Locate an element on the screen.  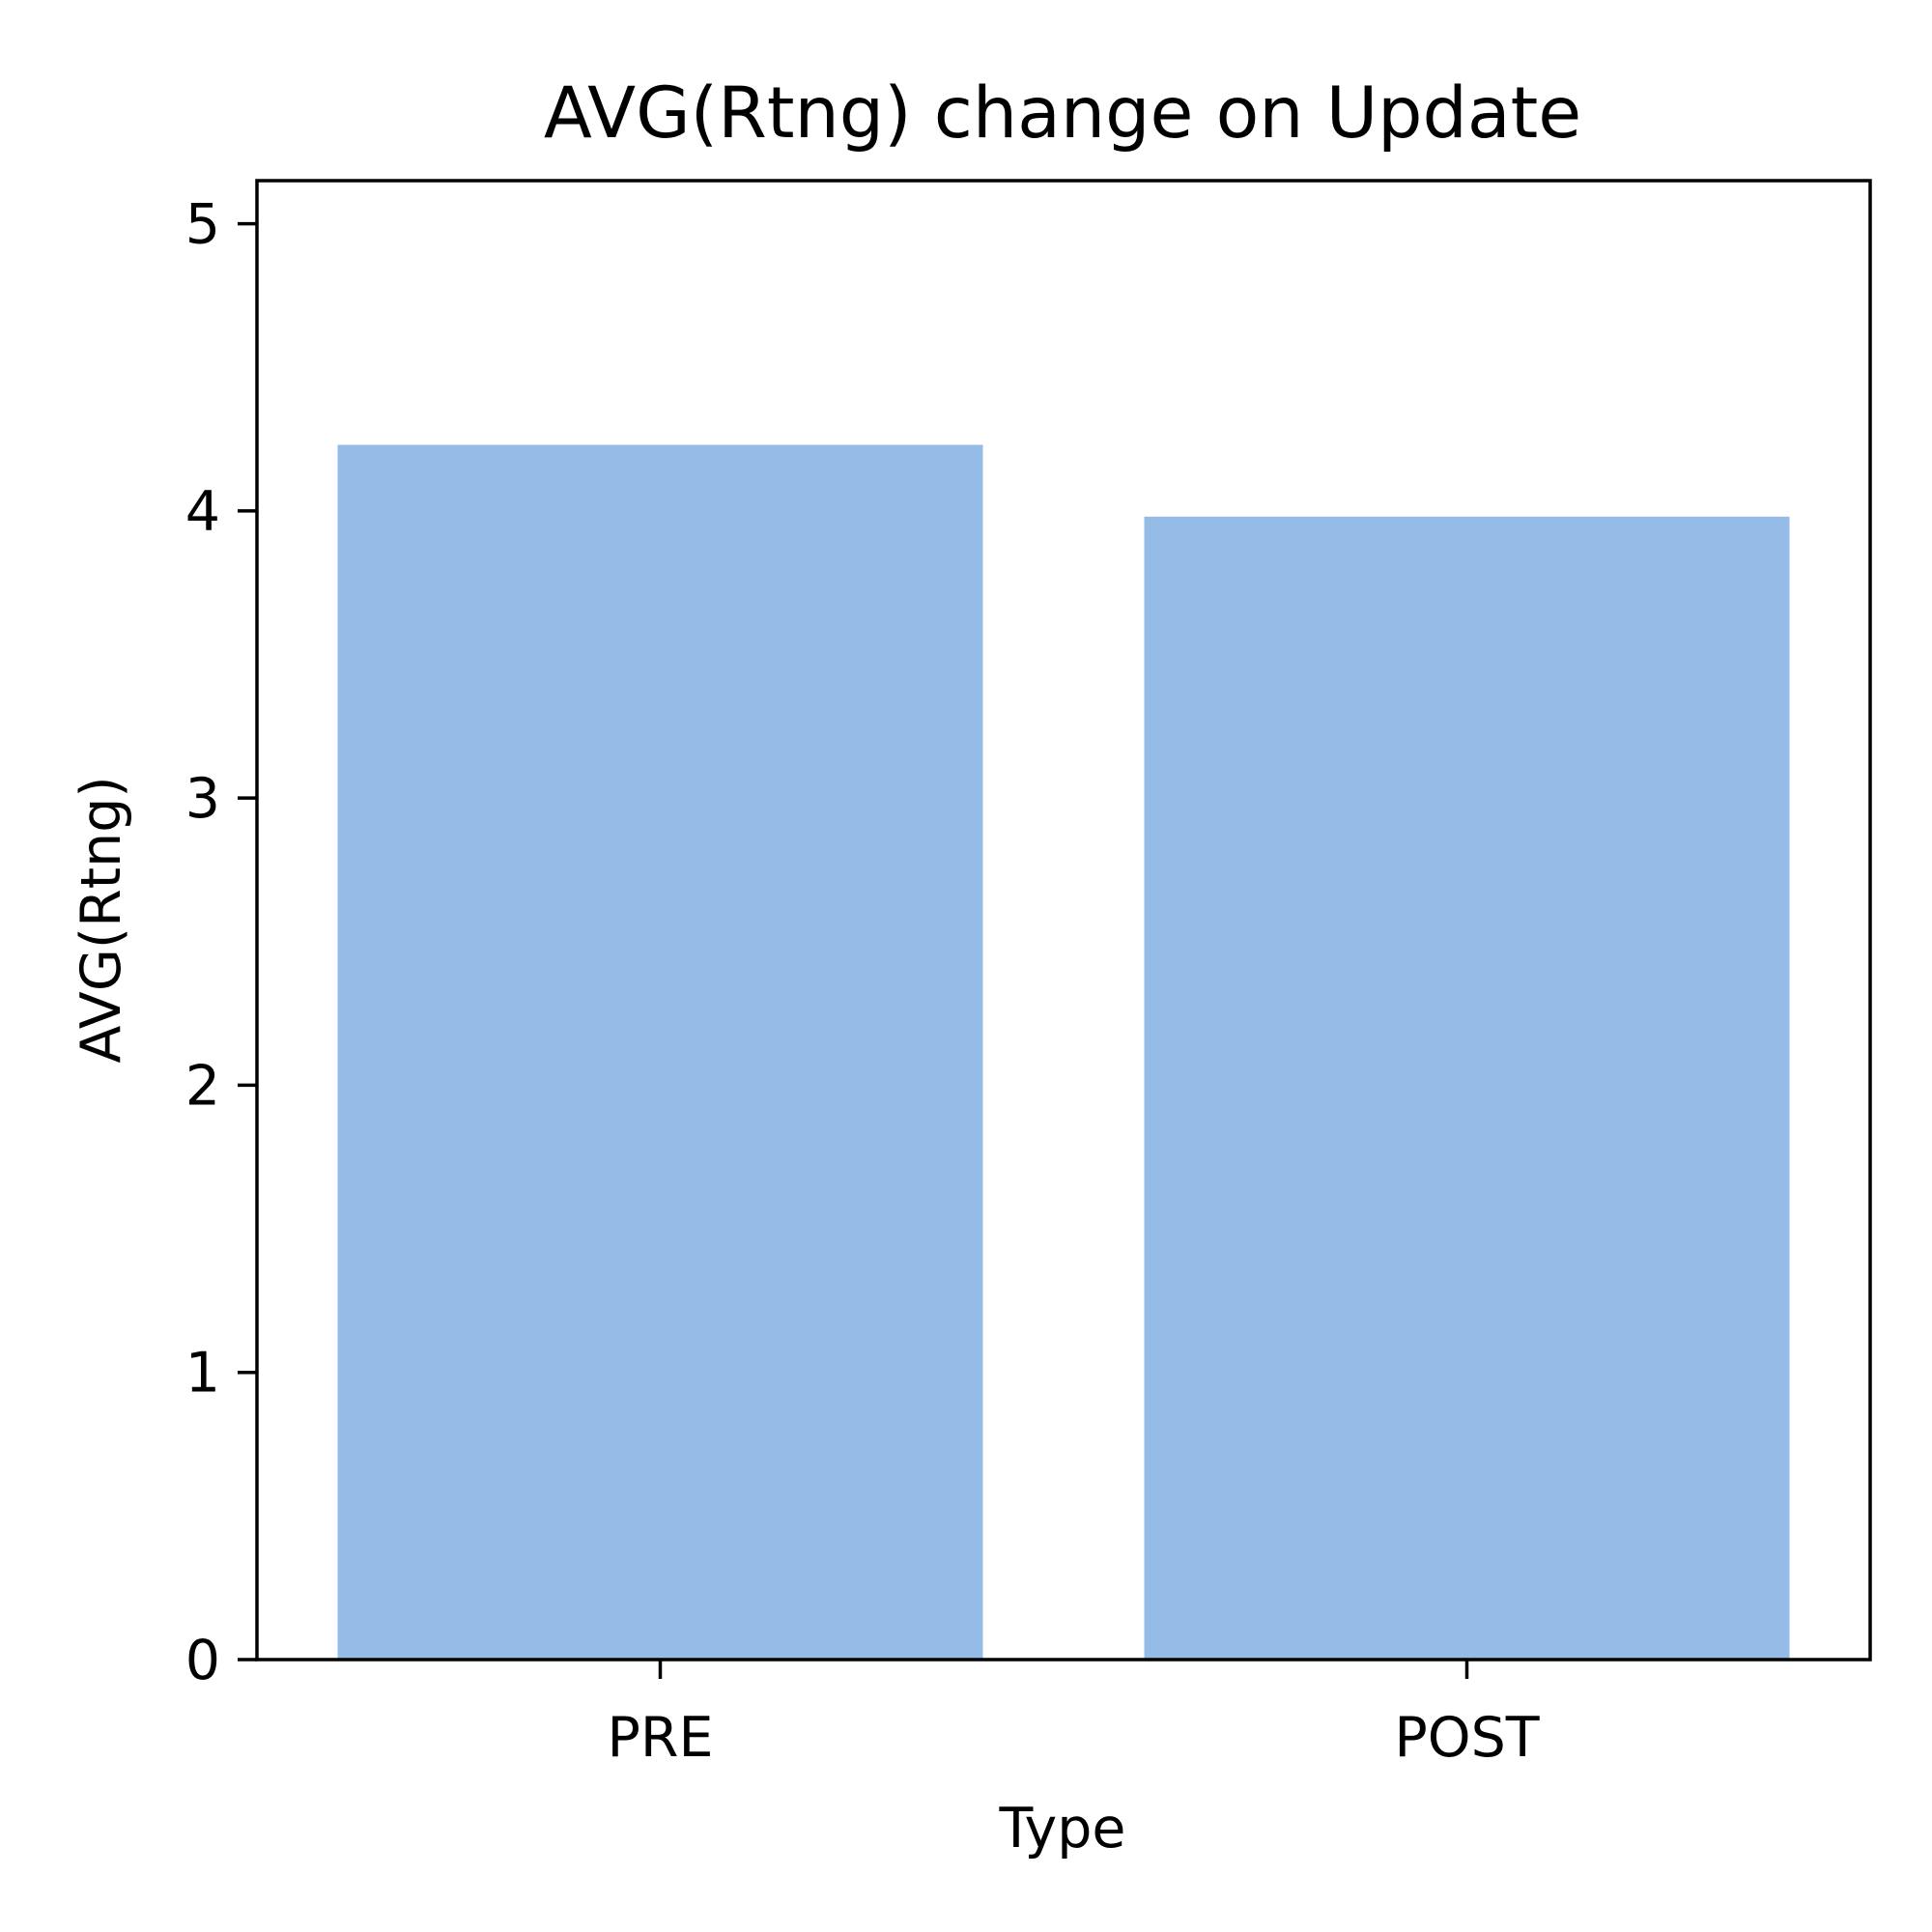
x-tick-label: PRE is located at coordinates (661, 1738).